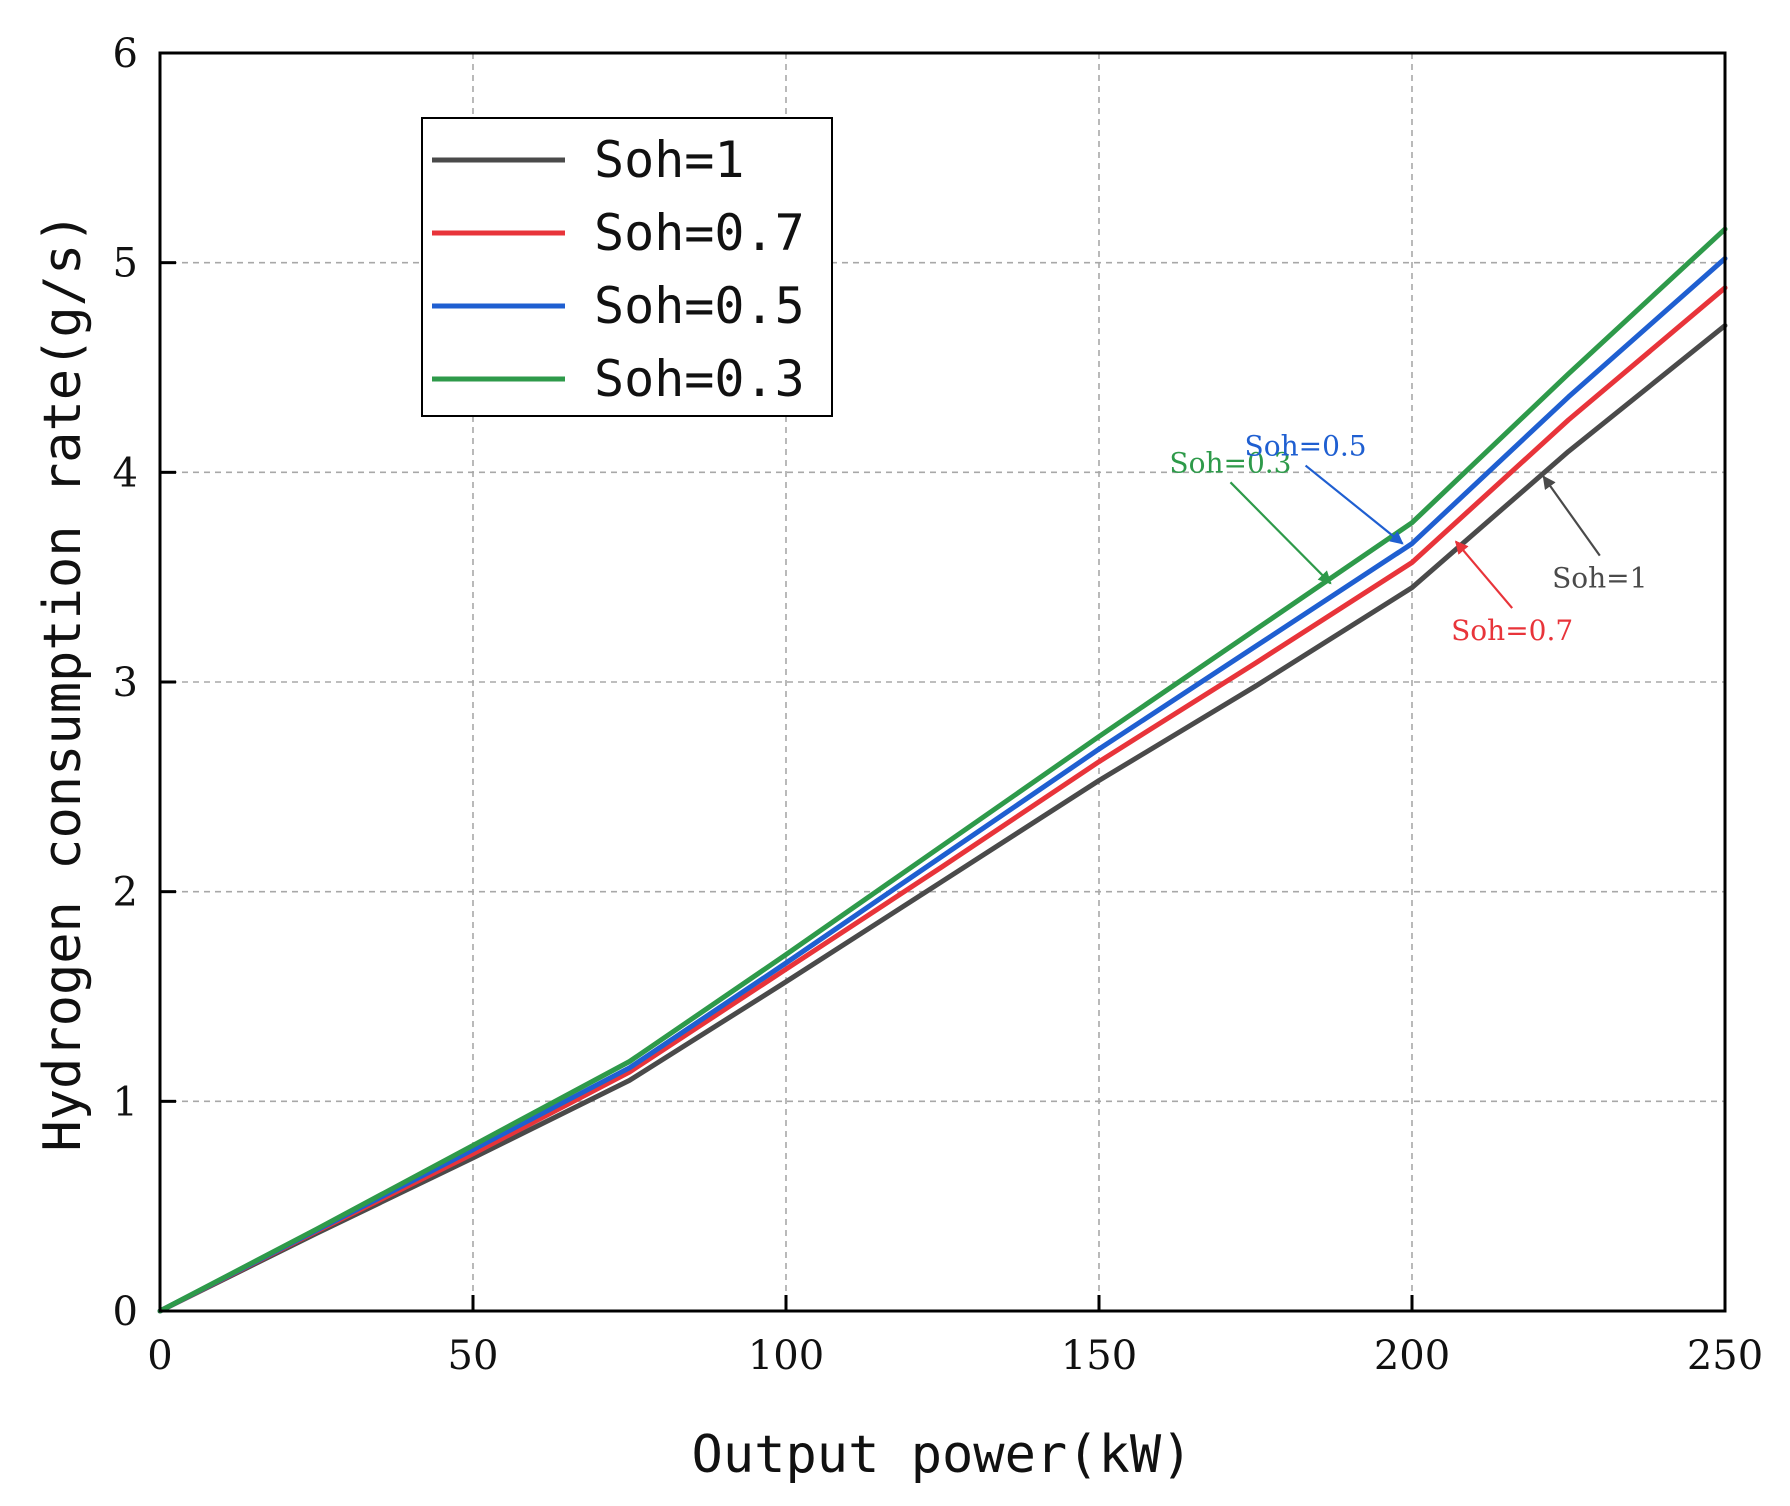 The height and width of the screenshot is (1506, 1790). I want to click on y-tick-label: 6, so click(125, 54).